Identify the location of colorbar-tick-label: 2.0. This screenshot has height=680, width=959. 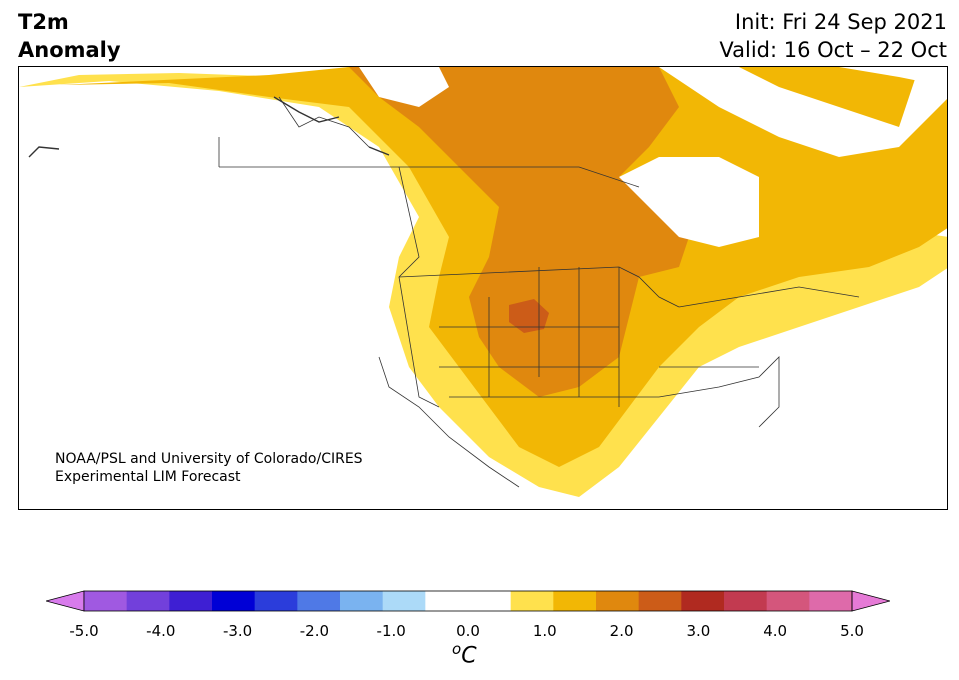
(621, 631).